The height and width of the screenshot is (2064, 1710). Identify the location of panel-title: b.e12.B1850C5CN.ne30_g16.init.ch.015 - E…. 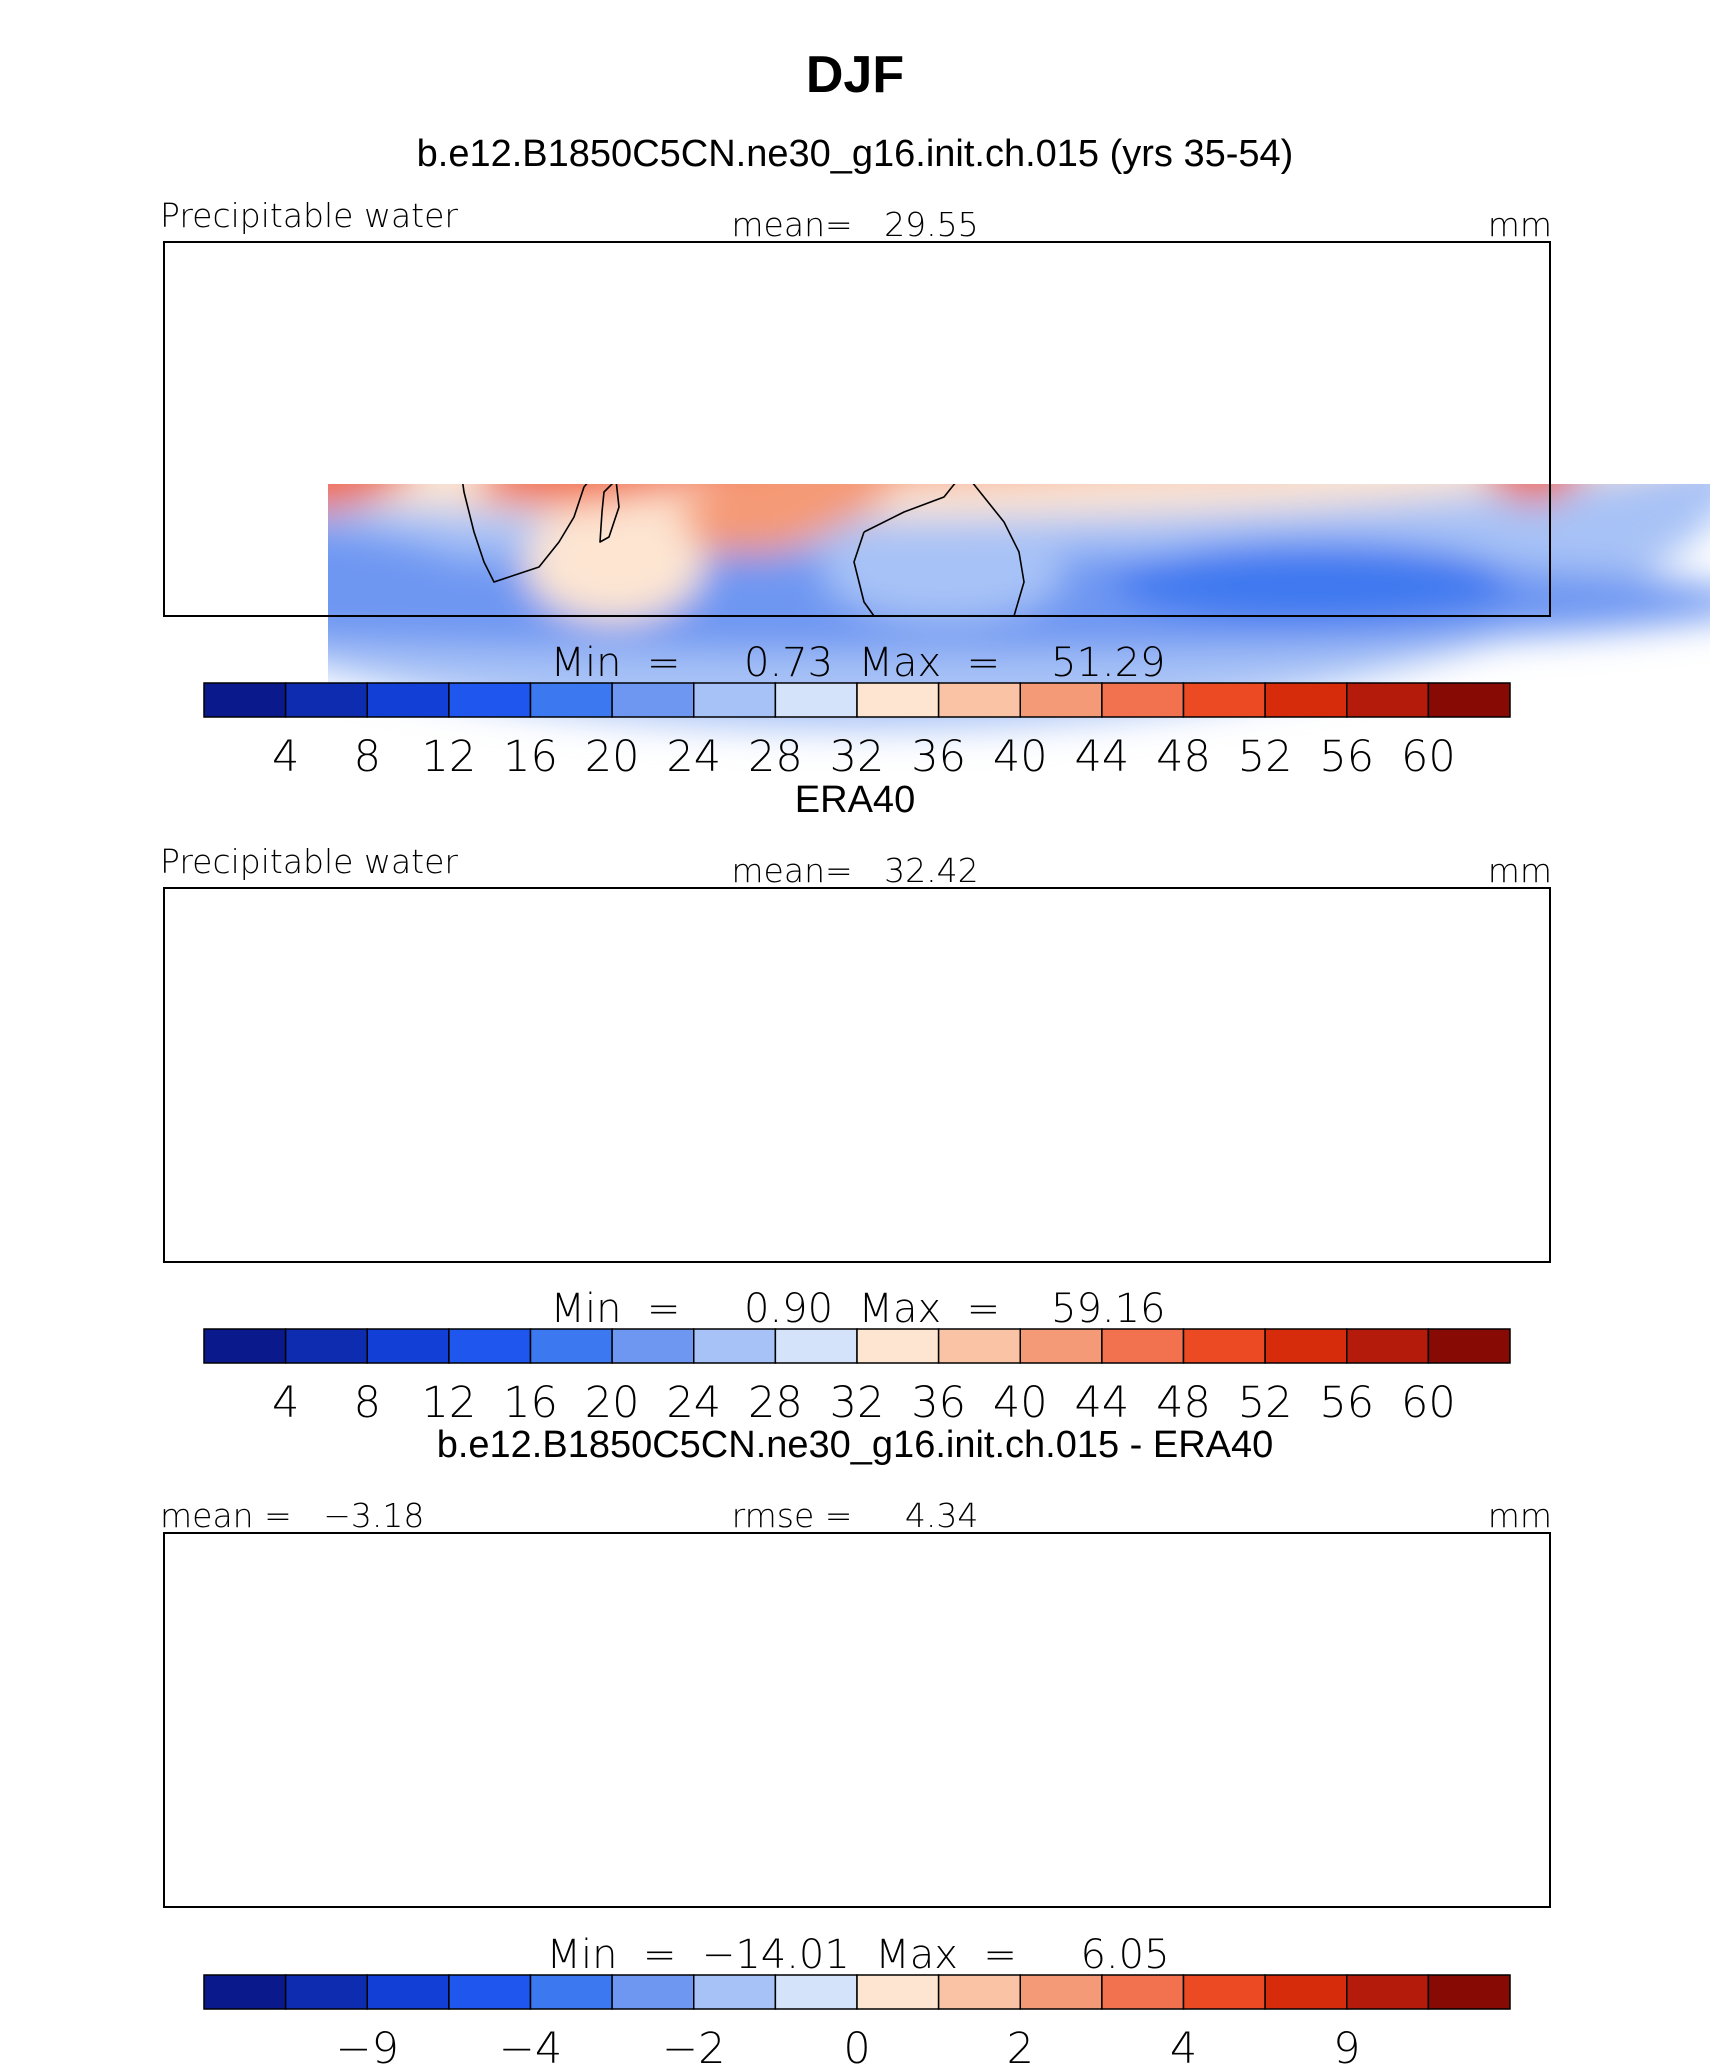
(855, 1445).